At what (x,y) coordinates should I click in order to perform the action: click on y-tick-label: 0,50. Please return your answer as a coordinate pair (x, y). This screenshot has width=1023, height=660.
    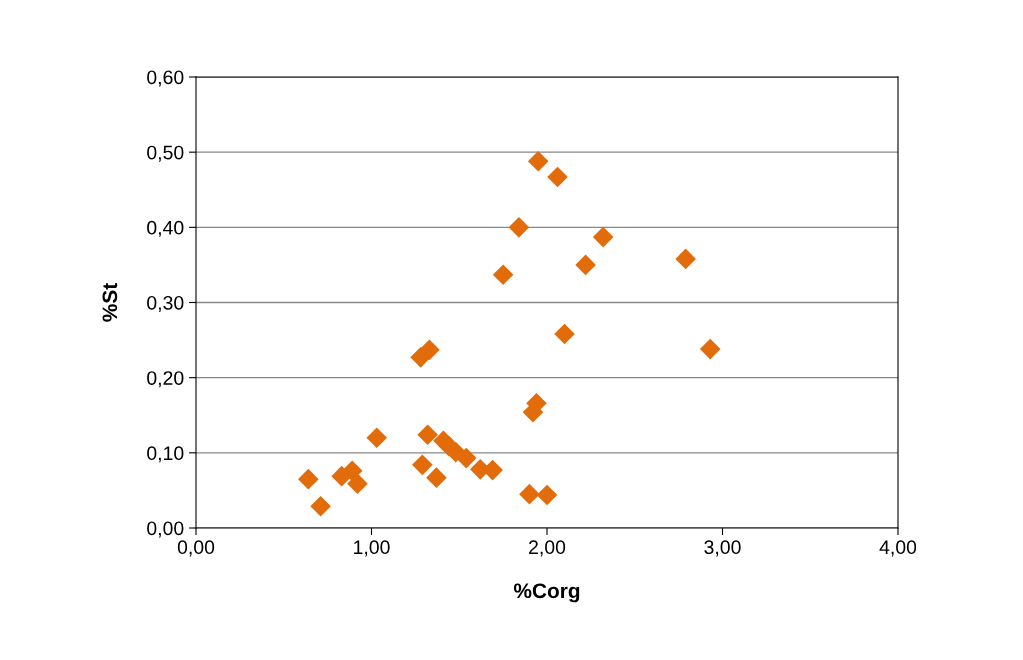
    Looking at the image, I should click on (165, 153).